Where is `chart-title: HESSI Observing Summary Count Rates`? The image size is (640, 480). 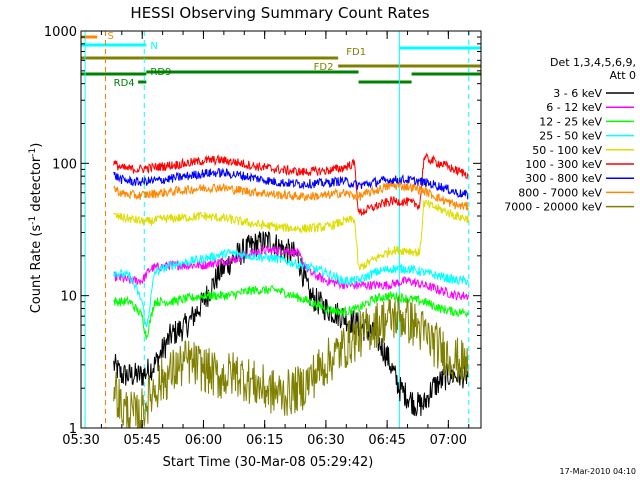 chart-title: HESSI Observing Summary Count Rates is located at coordinates (279, 13).